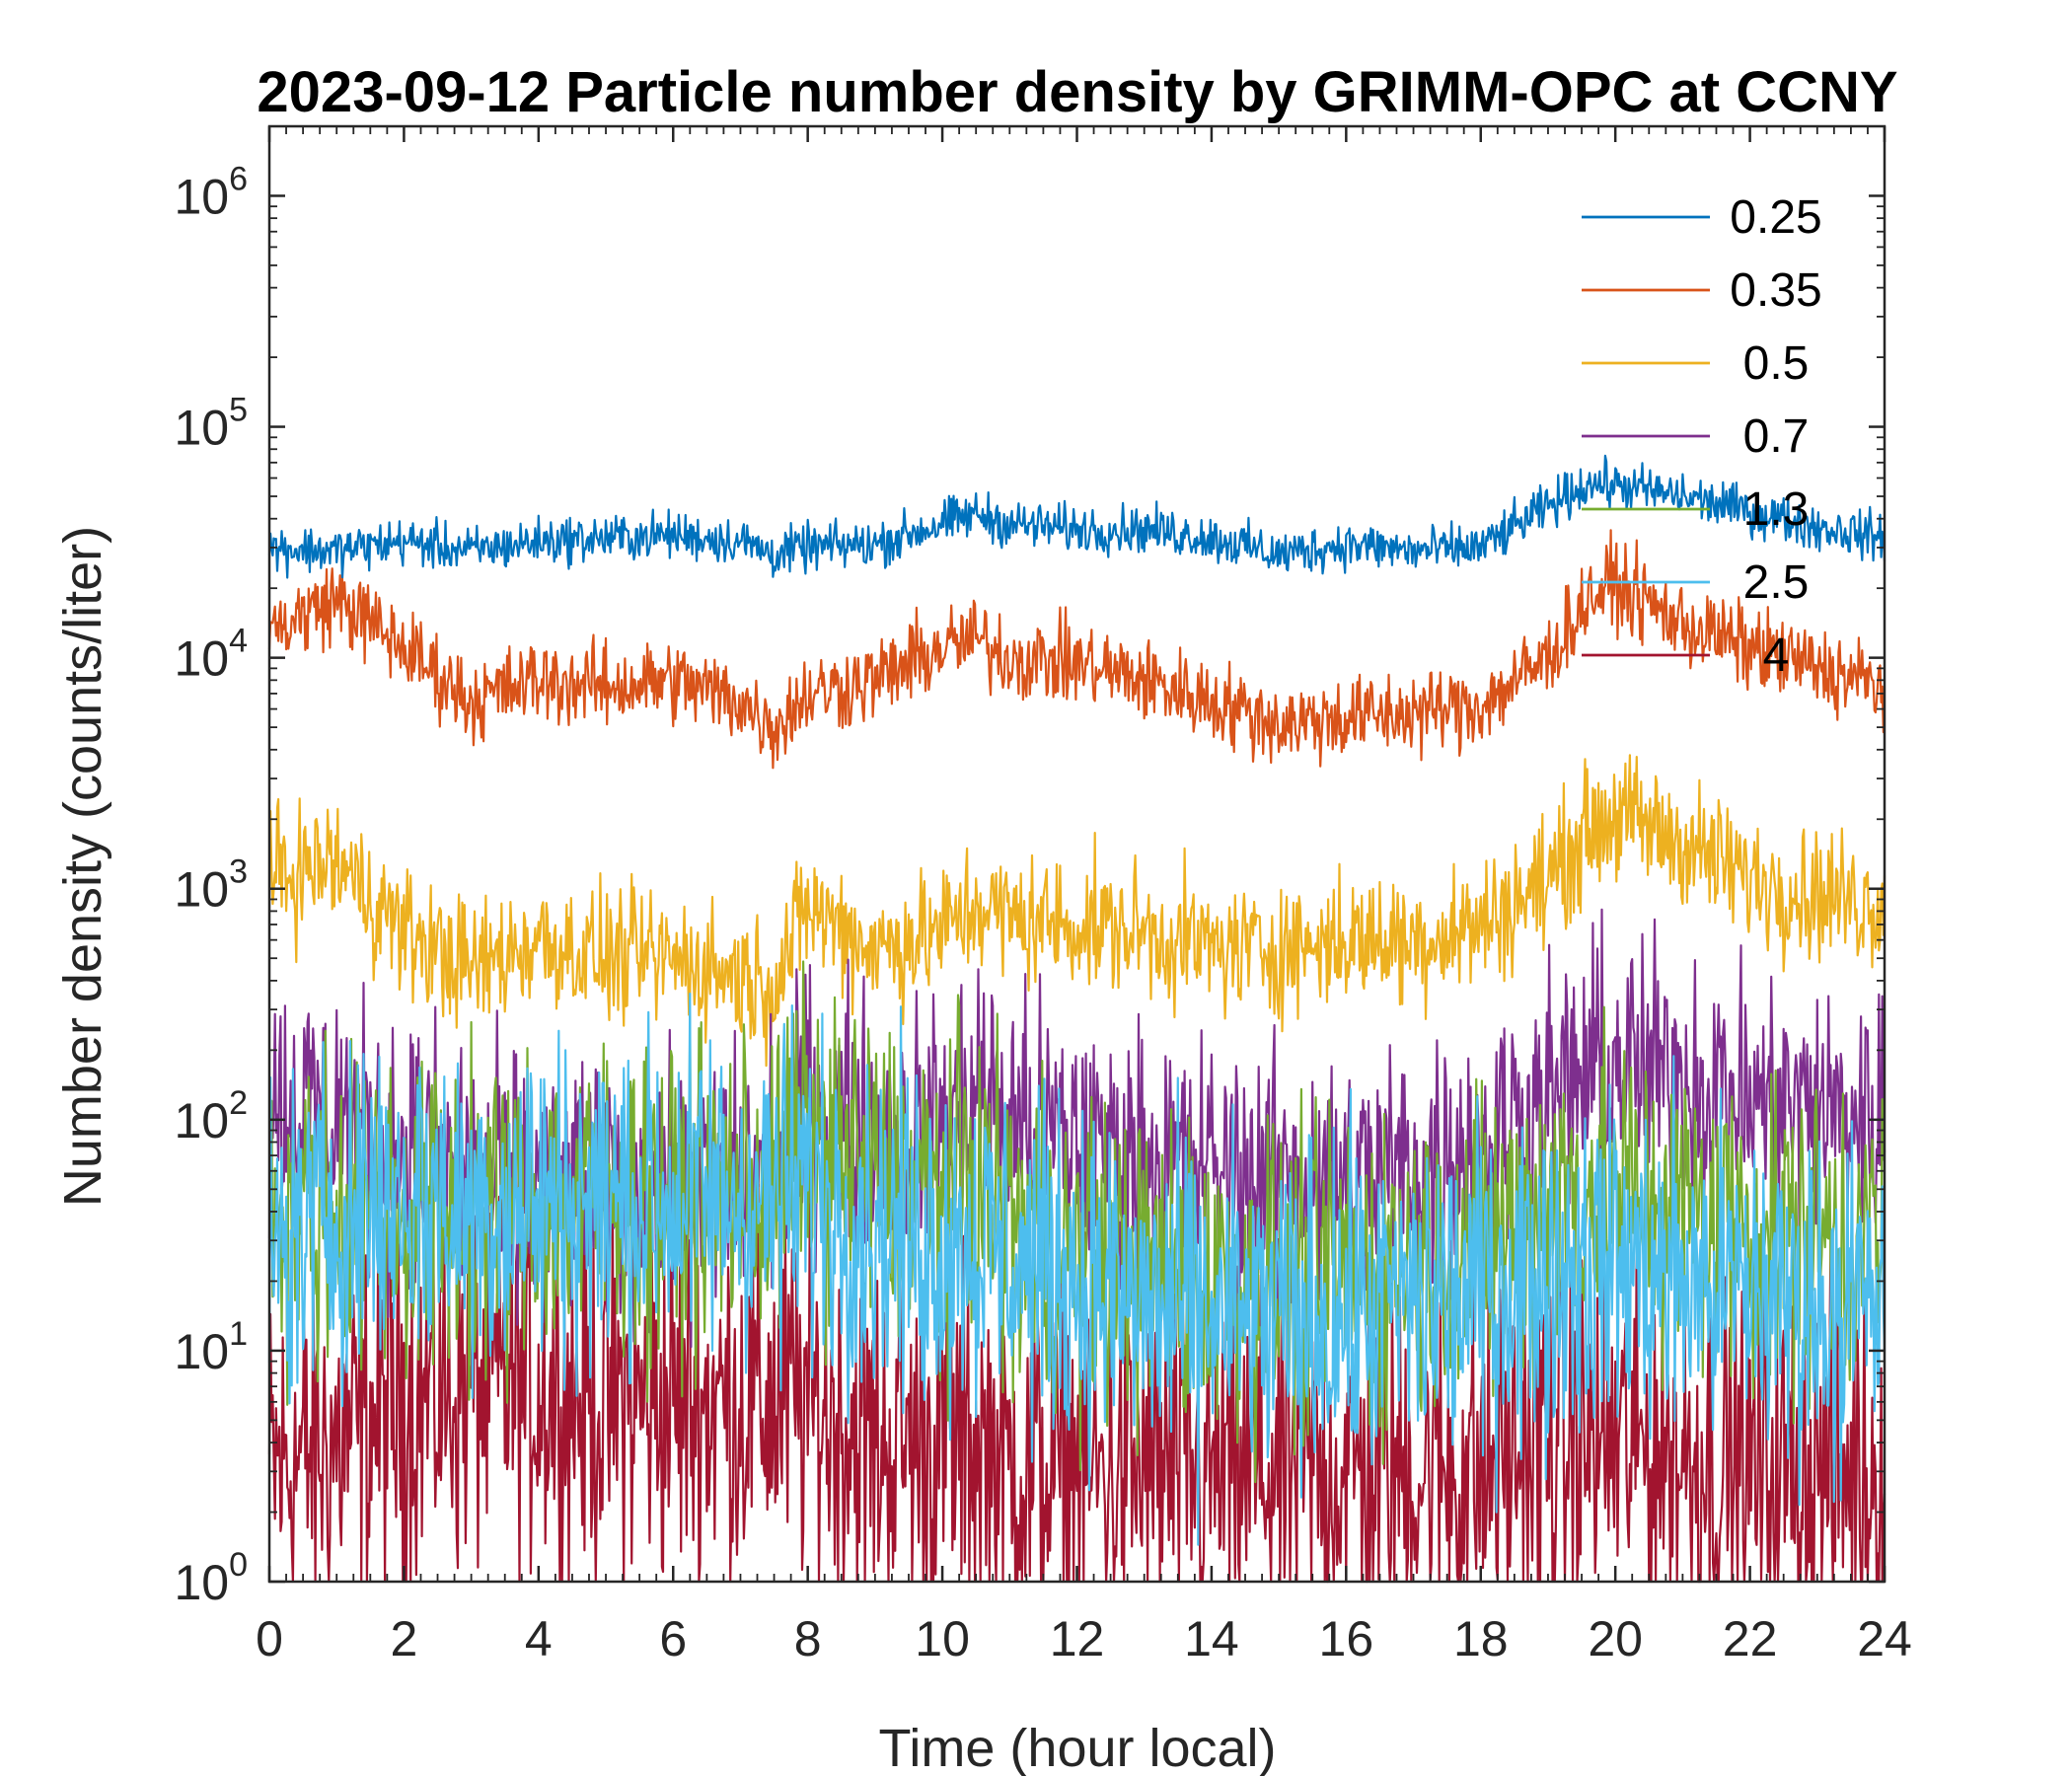  I want to click on legend-label-0.25: 0.25, so click(1776, 218).